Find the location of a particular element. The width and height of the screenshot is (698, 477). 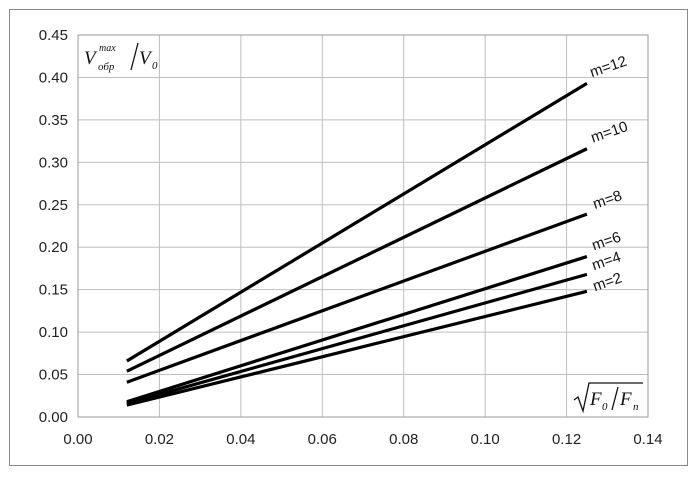

x-label-den: F is located at coordinates (625, 399).